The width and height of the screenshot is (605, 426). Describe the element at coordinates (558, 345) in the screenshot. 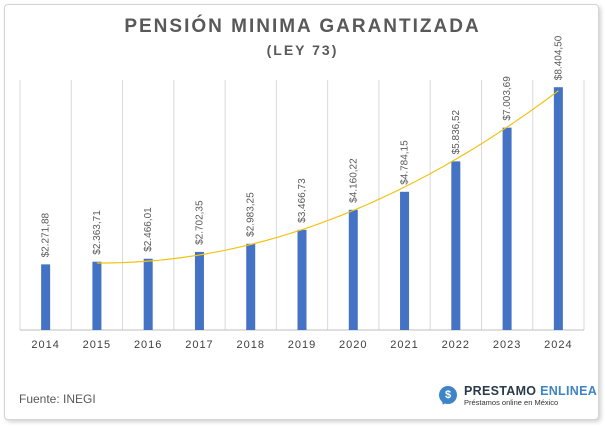

I see `x-tick-label: 2024` at that location.